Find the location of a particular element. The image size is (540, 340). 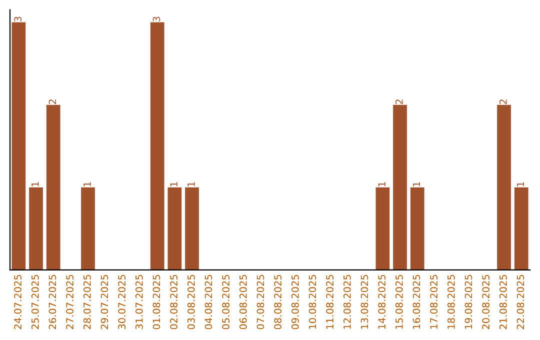

x-tick-label: 03.08.2025 is located at coordinates (191, 302).